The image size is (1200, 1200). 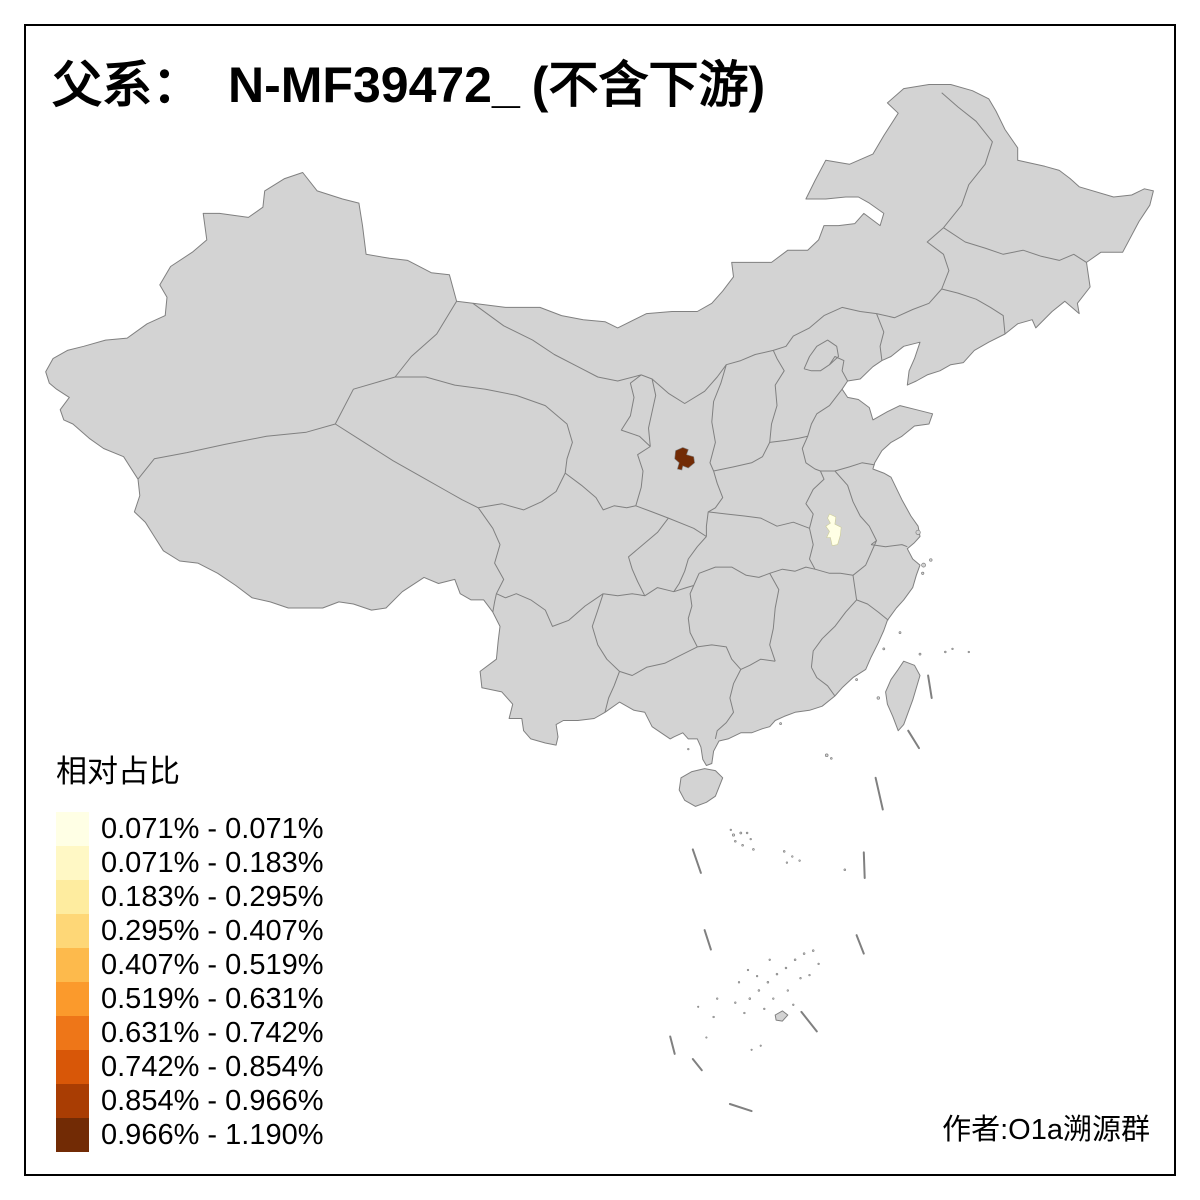 What do you see at coordinates (903, 696) in the screenshot?
I see `taiwan-island` at bounding box center [903, 696].